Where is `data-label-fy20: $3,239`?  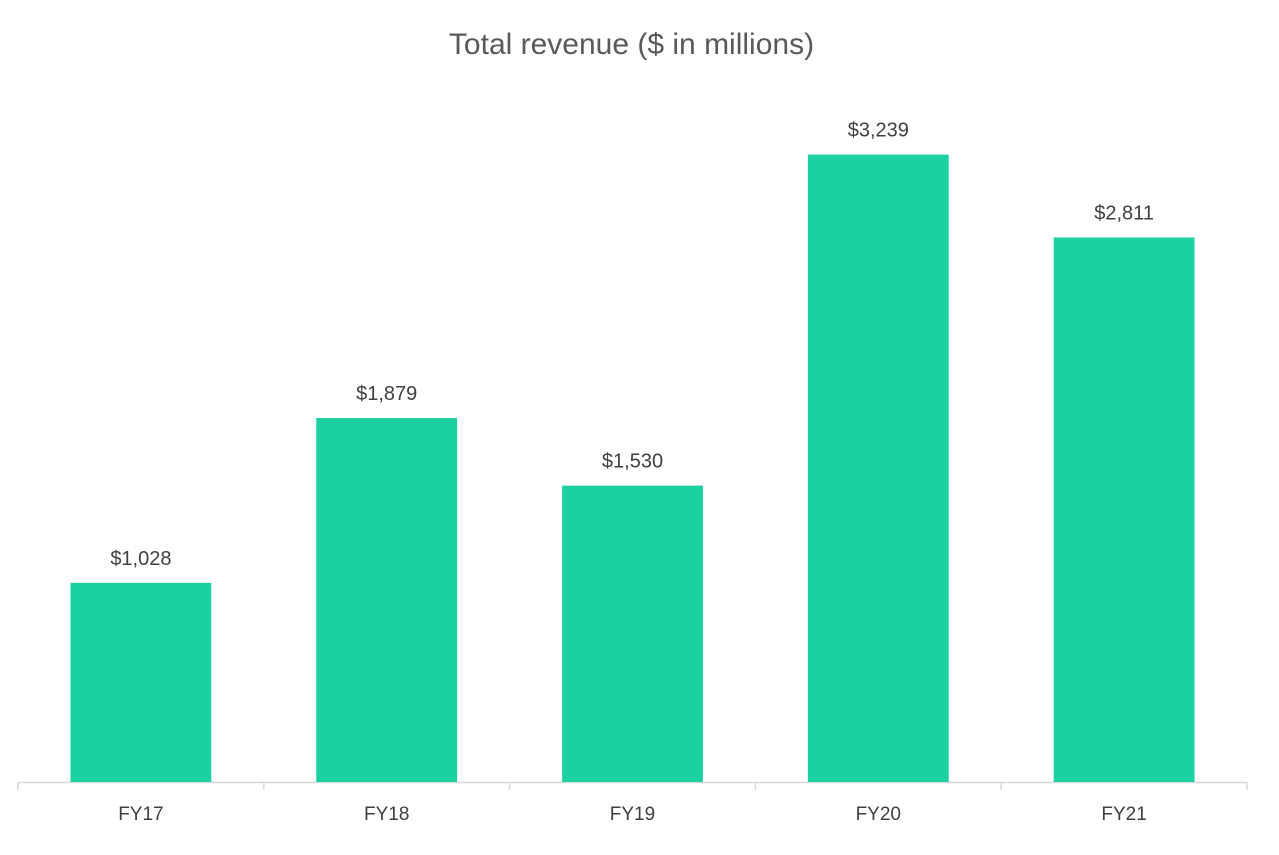 data-label-fy20: $3,239 is located at coordinates (878, 131).